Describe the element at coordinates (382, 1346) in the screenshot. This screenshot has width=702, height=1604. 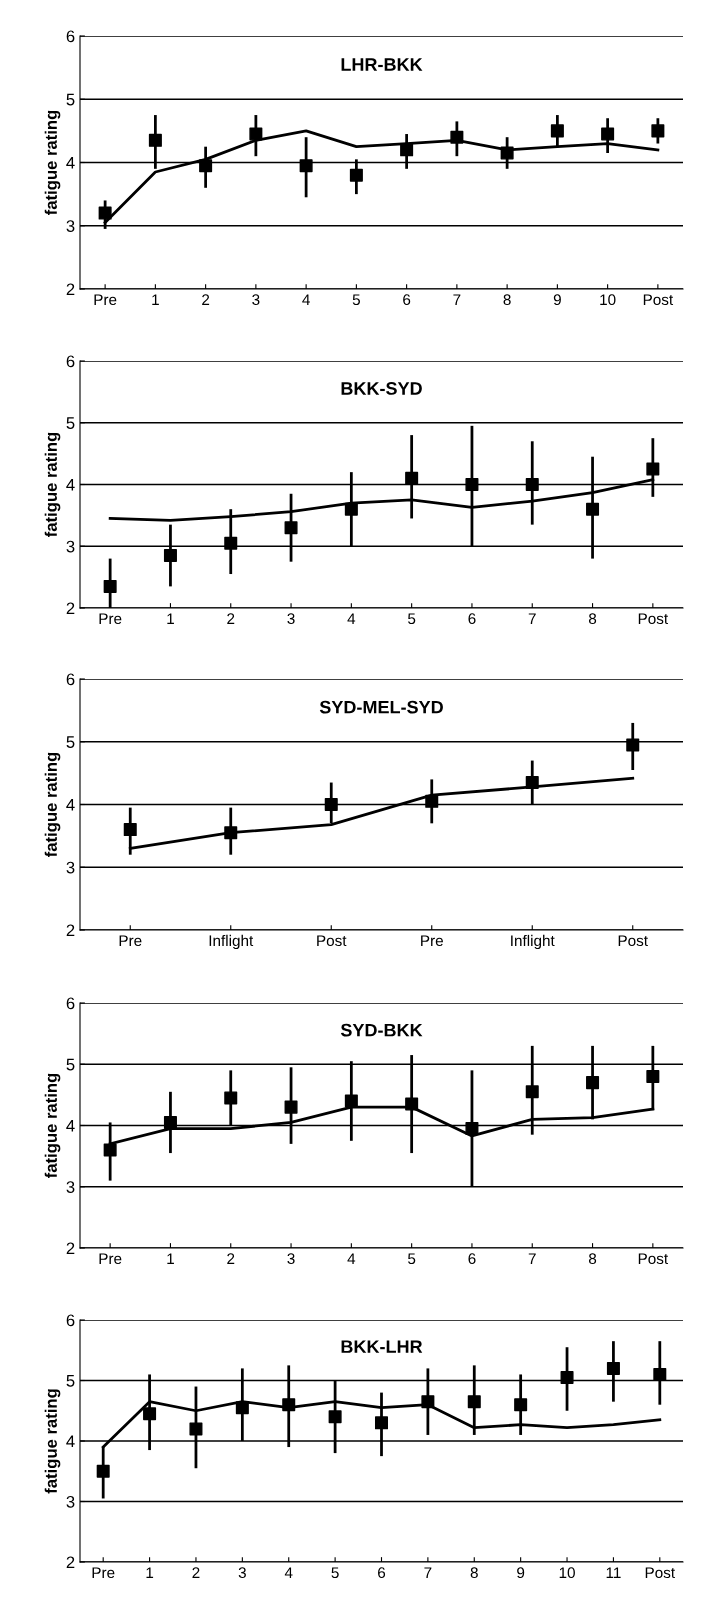
I see `text: BKK-LHR` at that location.